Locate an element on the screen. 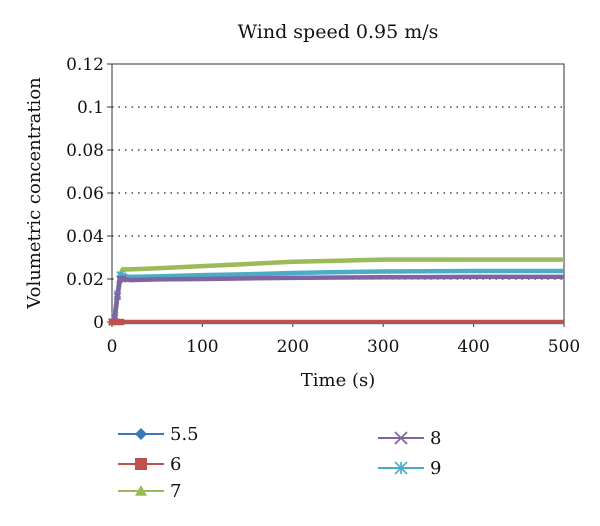  y-tick-label: 0.1 is located at coordinates (90, 108).